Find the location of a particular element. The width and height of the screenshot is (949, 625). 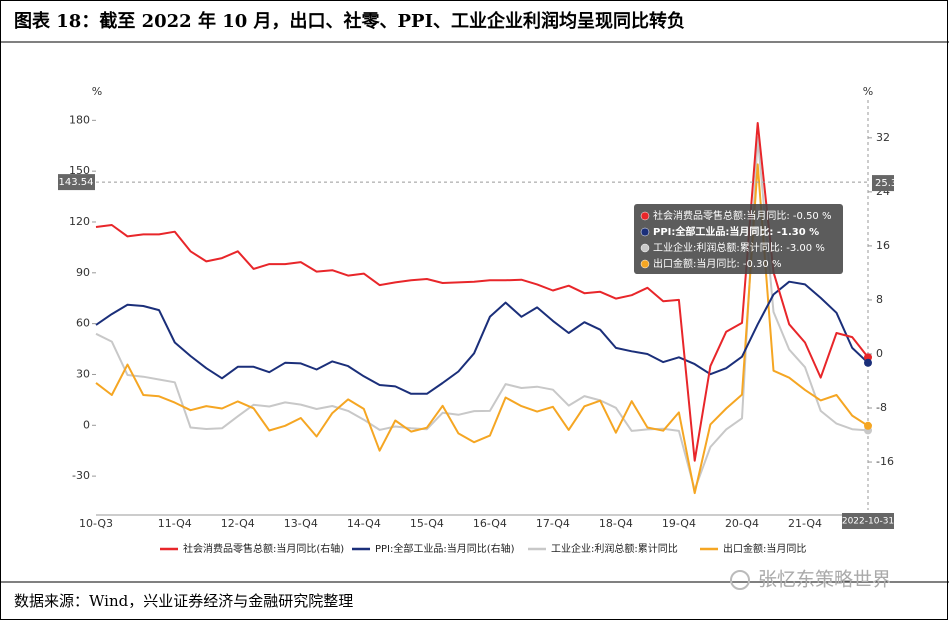

y2-tick-label: 8 is located at coordinates (879, 299).